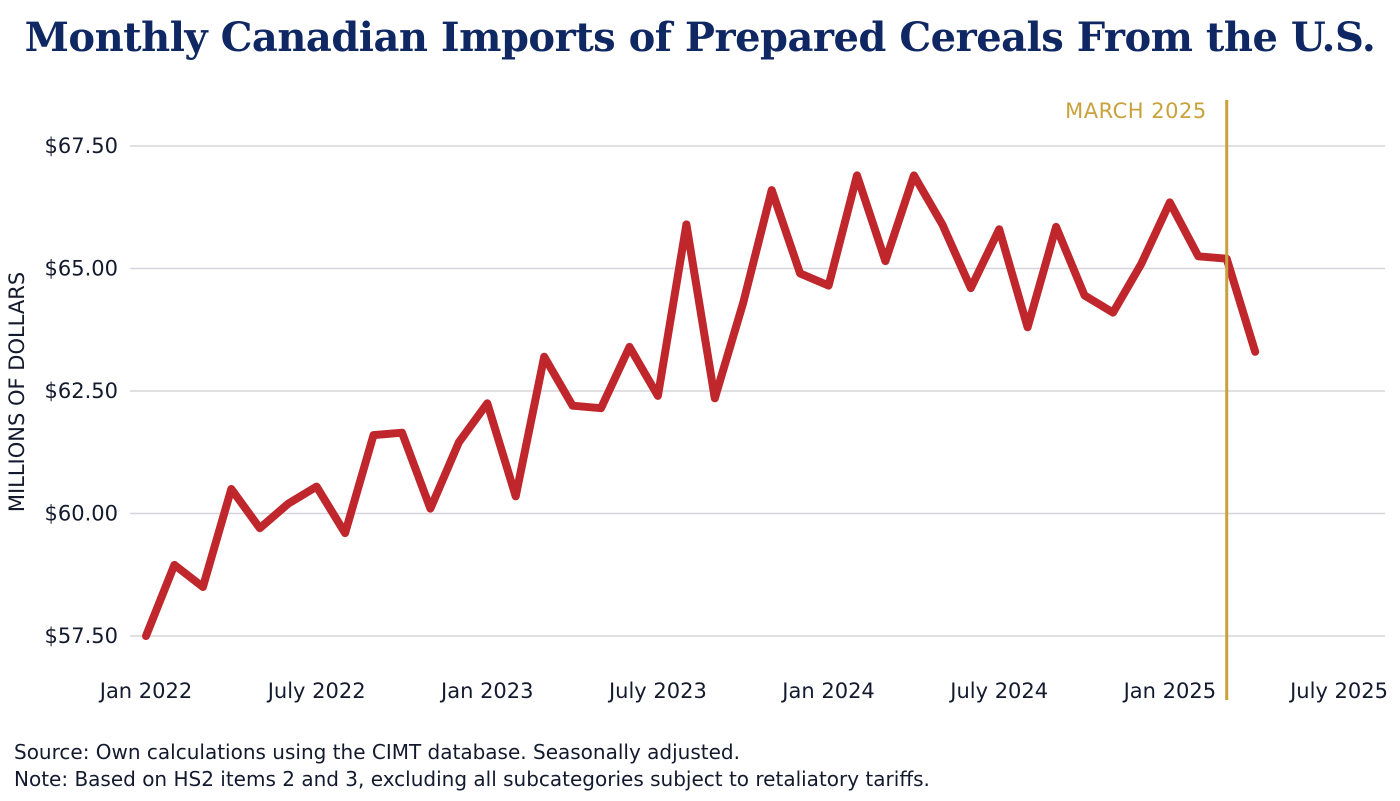 The height and width of the screenshot is (801, 1400). I want to click on x-tick-label: July 2024, so click(998, 691).